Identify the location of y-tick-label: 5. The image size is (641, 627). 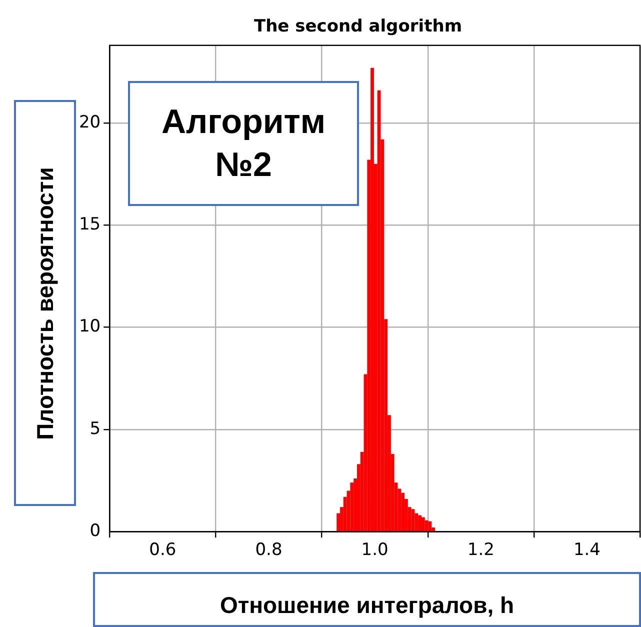
(95, 428).